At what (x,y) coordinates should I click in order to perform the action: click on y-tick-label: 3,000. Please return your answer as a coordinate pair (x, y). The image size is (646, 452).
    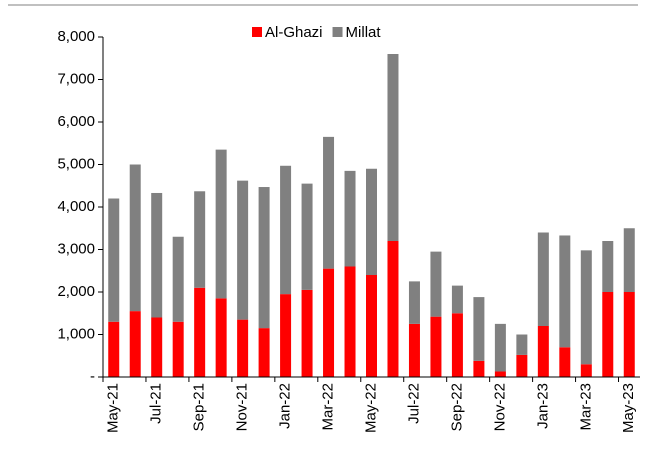
    Looking at the image, I should click on (76, 248).